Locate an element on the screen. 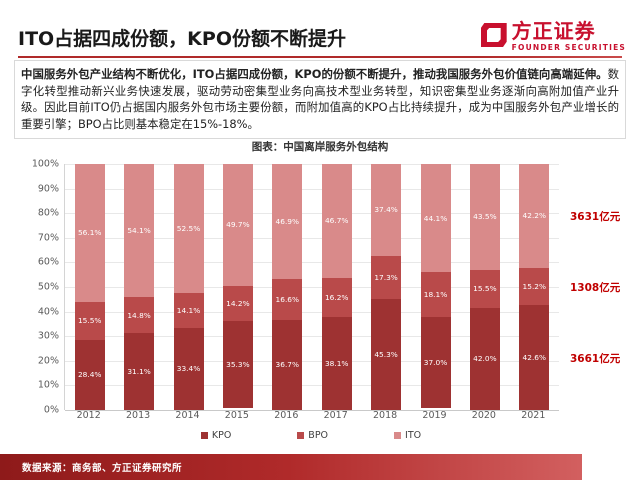 This screenshot has width=640, height=480. segment-value-label: 56.1% is located at coordinates (89, 233).